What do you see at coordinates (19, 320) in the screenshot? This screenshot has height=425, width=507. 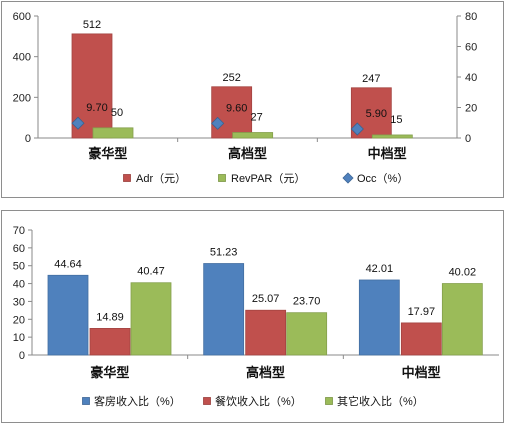 I see `y-tick-label: 20` at bounding box center [19, 320].